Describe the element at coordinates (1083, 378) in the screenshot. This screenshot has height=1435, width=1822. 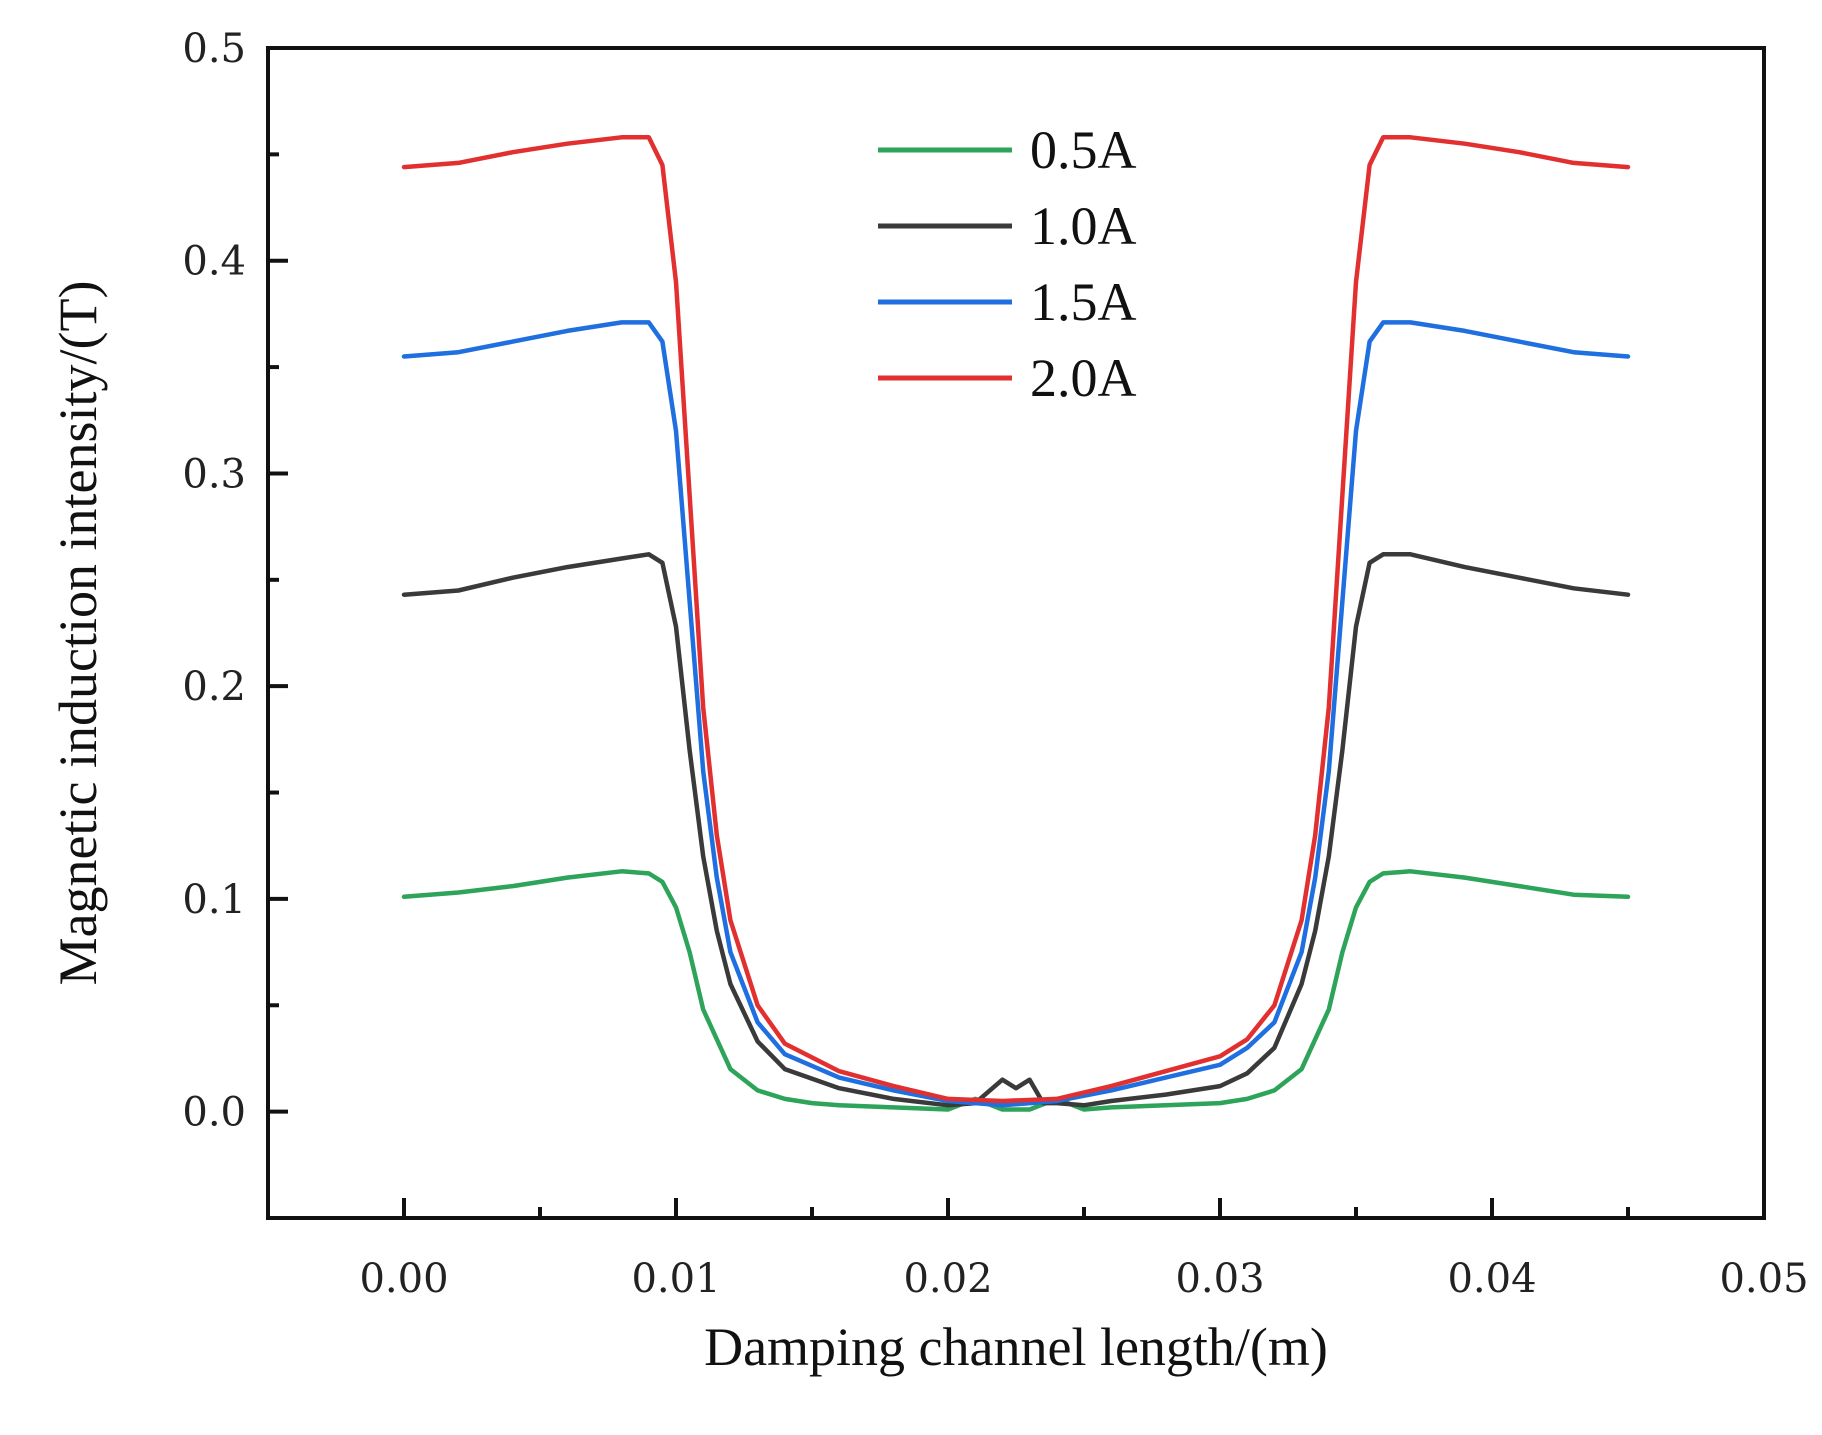
I see `legend-label: 2.0A` at that location.